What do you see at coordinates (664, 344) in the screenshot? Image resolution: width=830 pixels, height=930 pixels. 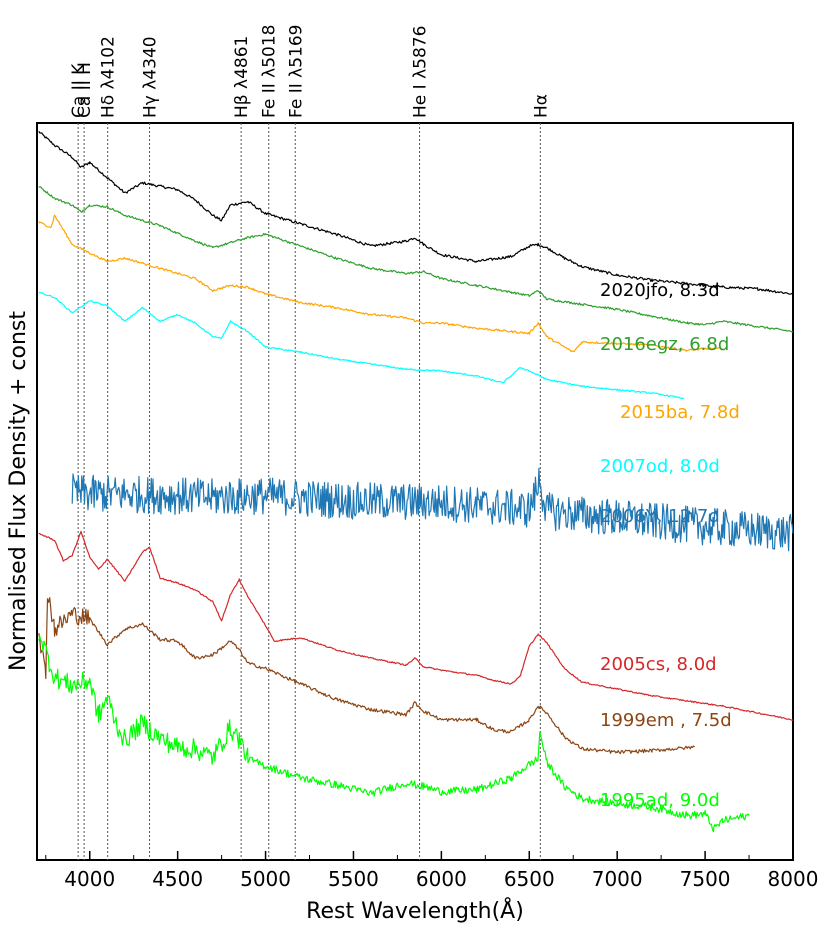 I see `series-label: 2016egz, 6.8d` at bounding box center [664, 344].